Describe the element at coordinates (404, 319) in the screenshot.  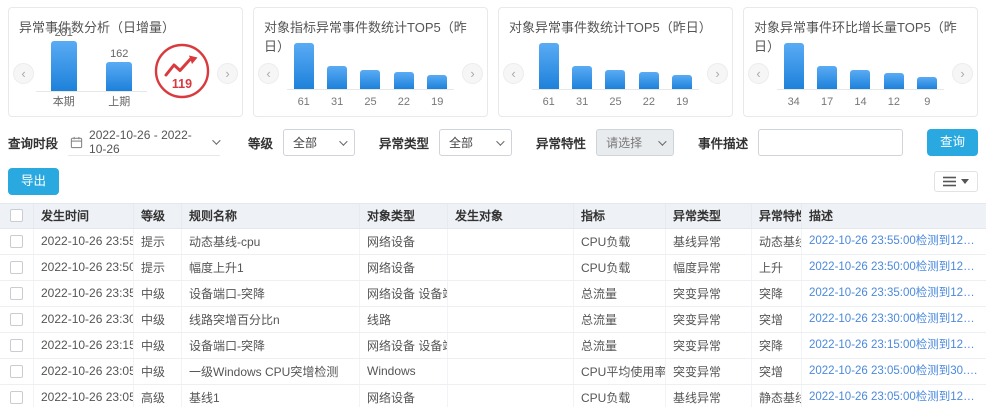
I see `cell-object-type: 线路` at that location.